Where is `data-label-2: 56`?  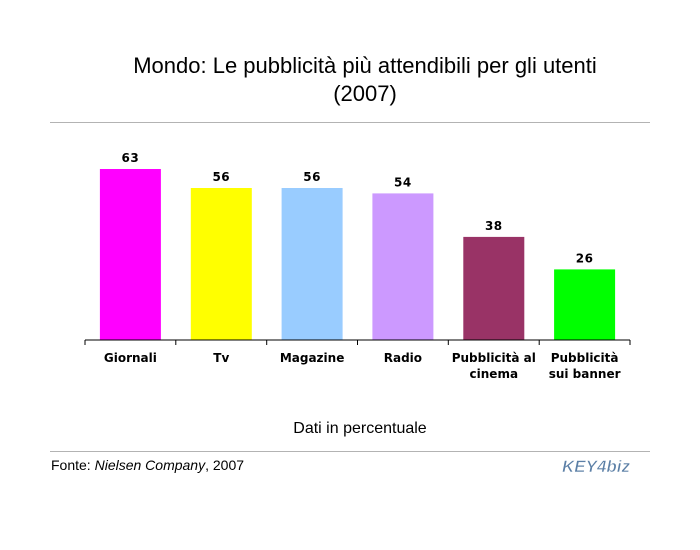
data-label-2: 56 is located at coordinates (312, 177).